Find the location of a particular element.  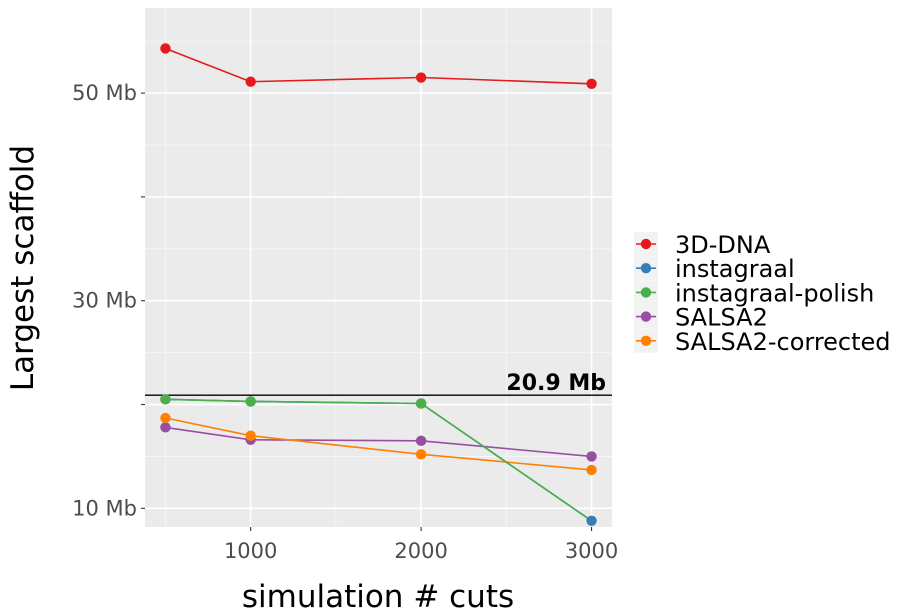

y-tick-label: 30 Mb is located at coordinates (104, 301).